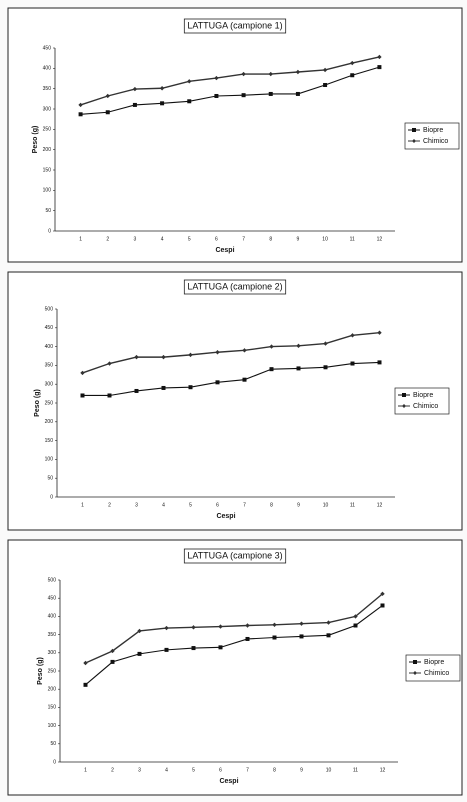 Image resolution: width=467 pixels, height=802 pixels. What do you see at coordinates (404, 406) in the screenshot?
I see `legend-marker` at bounding box center [404, 406].